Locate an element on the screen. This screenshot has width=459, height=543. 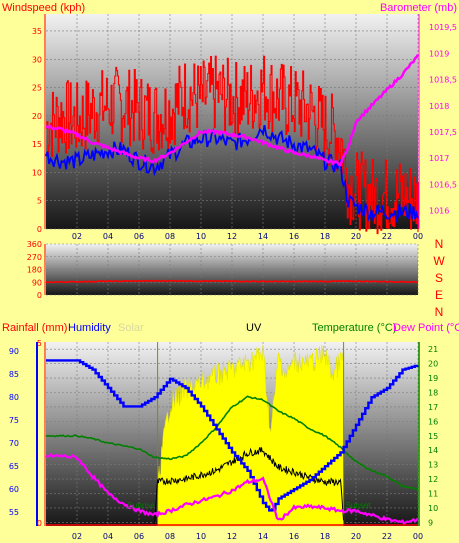
temp-tick-label: 16 is located at coordinates (433, 421).